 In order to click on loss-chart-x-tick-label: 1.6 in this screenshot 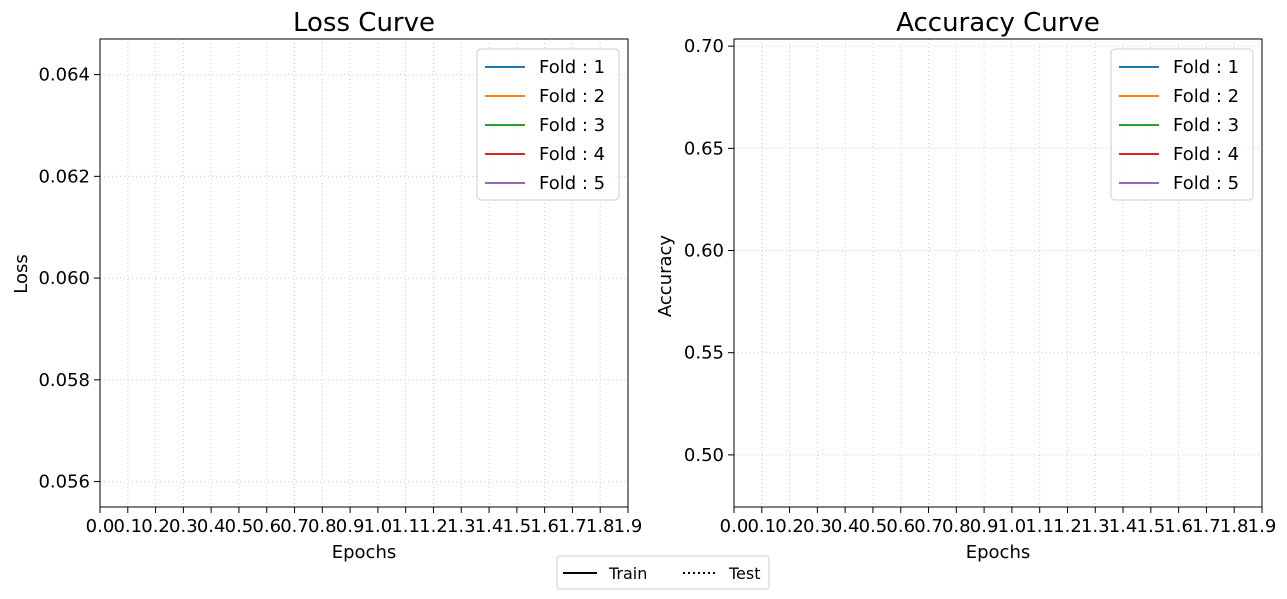, I will do `click(544, 526)`.